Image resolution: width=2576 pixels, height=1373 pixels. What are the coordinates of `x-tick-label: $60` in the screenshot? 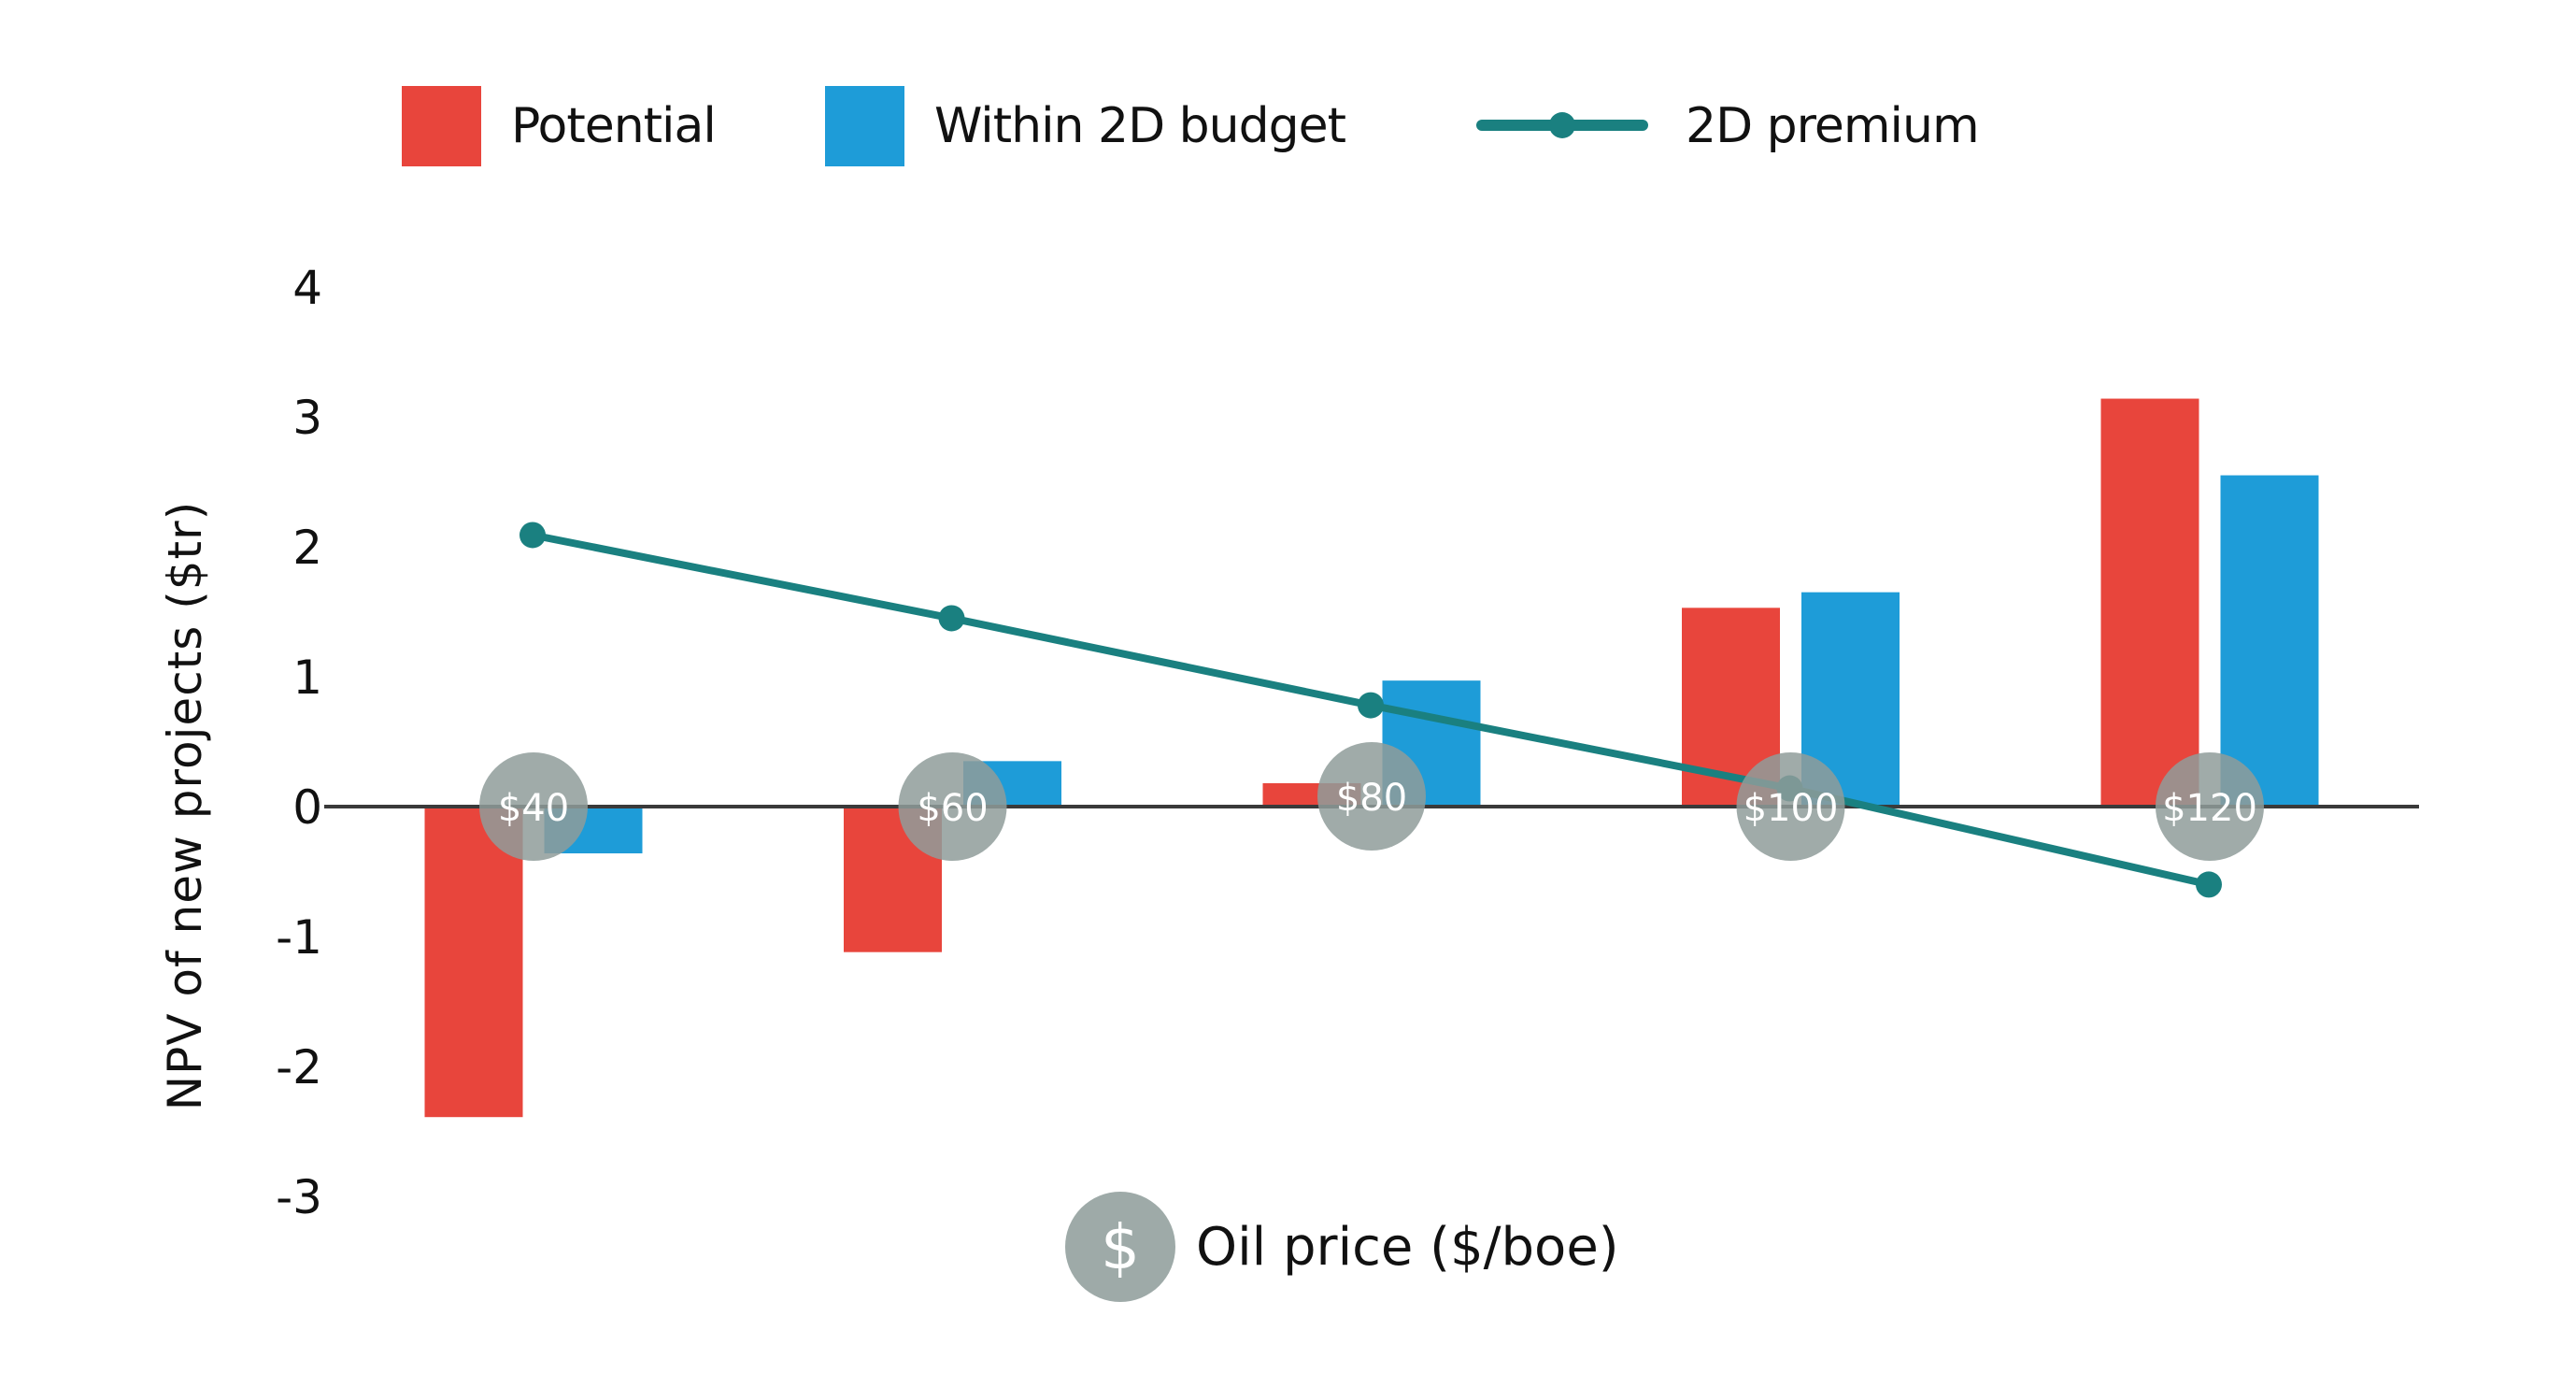 It's located at (952, 808).